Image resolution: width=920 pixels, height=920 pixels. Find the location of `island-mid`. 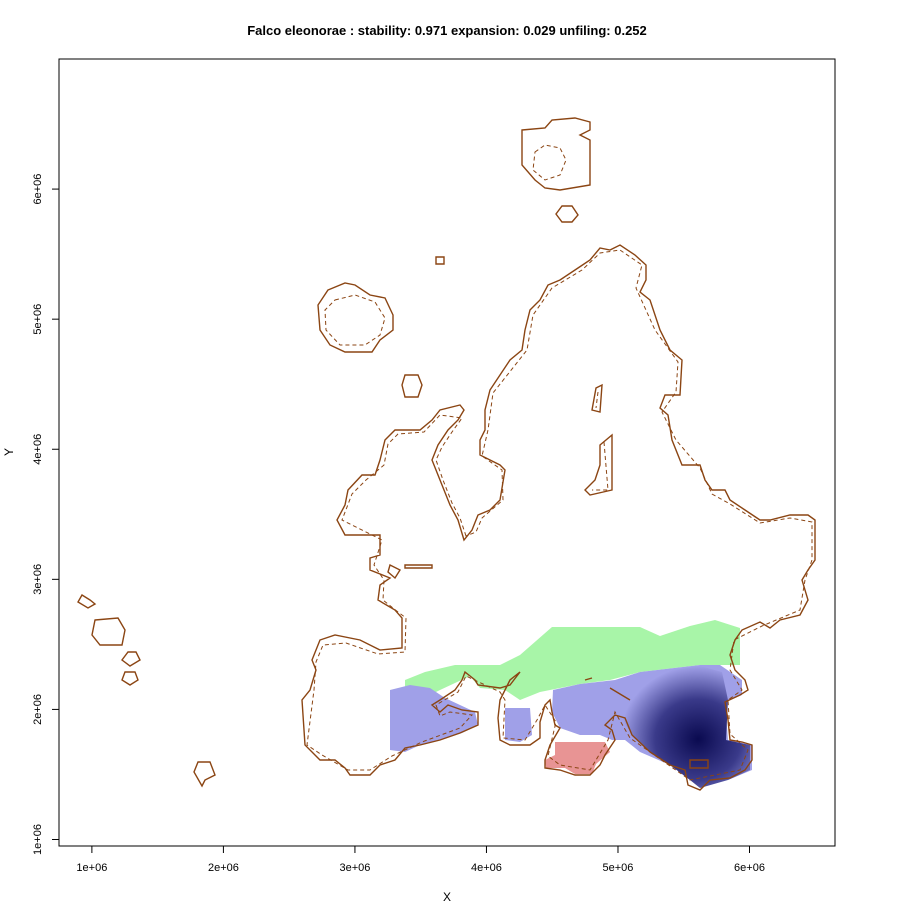

island-mid is located at coordinates (410, 571).